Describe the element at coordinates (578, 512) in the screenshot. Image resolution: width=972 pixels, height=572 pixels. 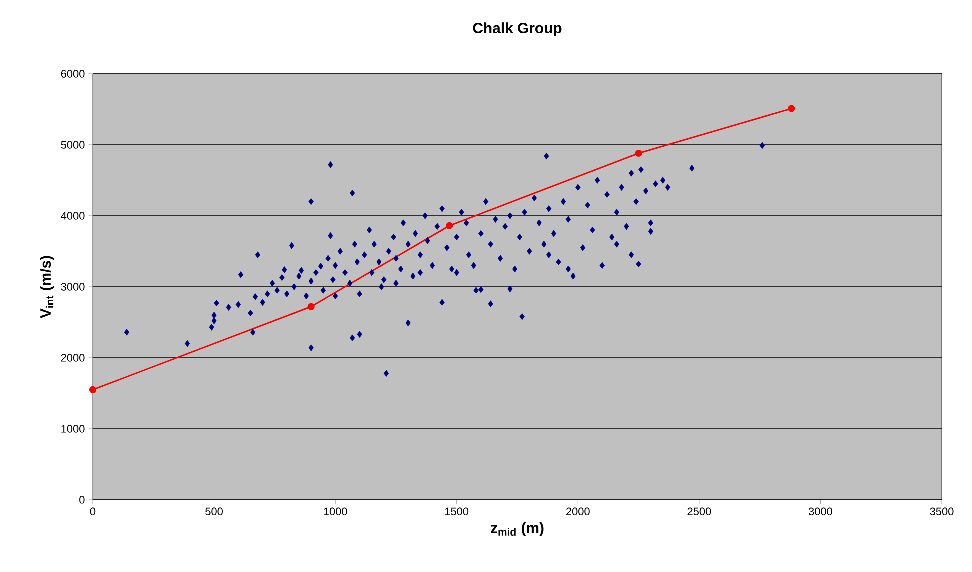
I see `x-tick-label: 2000` at that location.